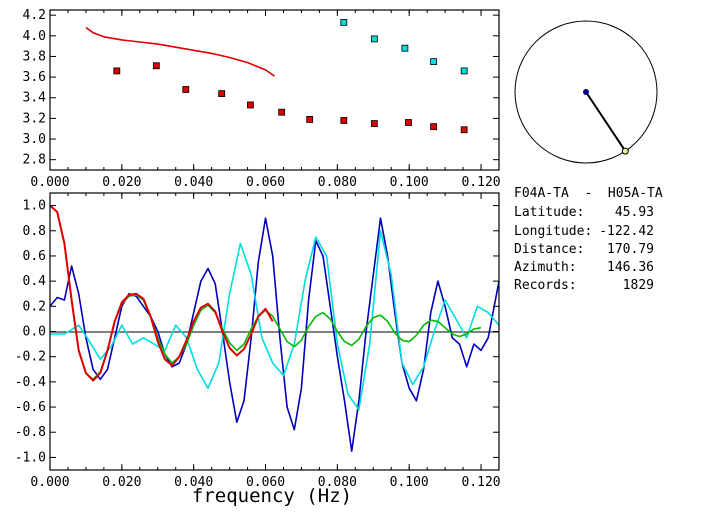  Describe the element at coordinates (34, 118) in the screenshot. I see `dispersion-y-tick-label: 3.2` at that location.